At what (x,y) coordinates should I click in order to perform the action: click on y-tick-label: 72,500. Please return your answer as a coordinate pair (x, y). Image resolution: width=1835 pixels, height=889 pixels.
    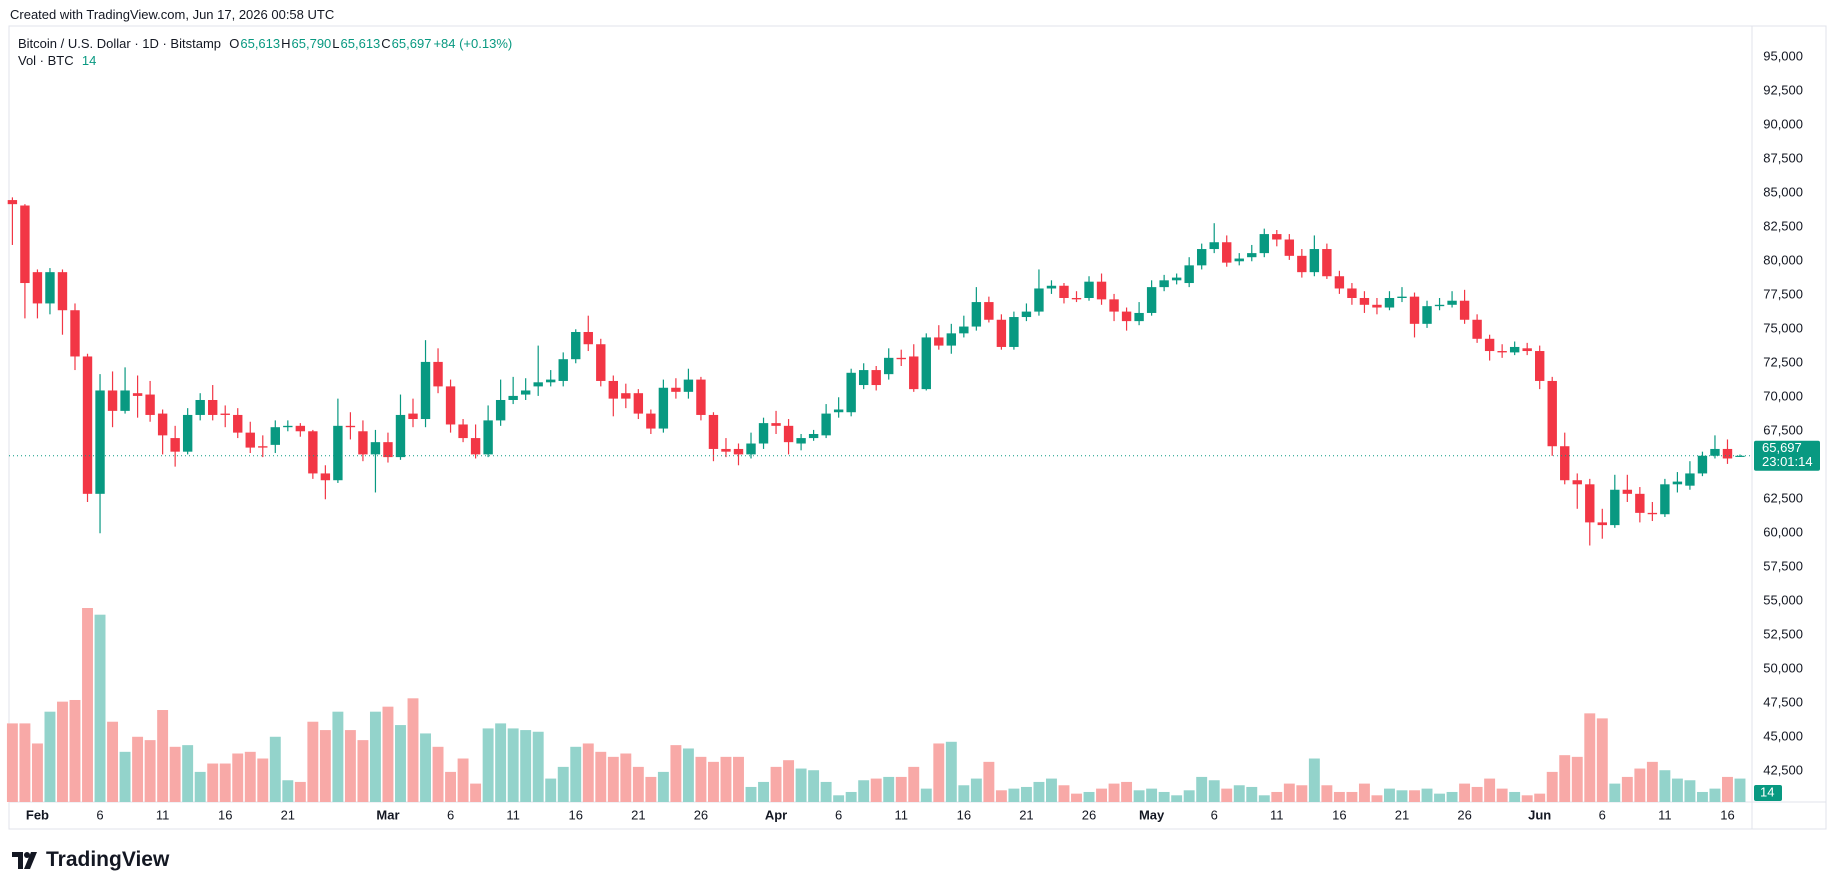
    Looking at the image, I should click on (1783, 362).